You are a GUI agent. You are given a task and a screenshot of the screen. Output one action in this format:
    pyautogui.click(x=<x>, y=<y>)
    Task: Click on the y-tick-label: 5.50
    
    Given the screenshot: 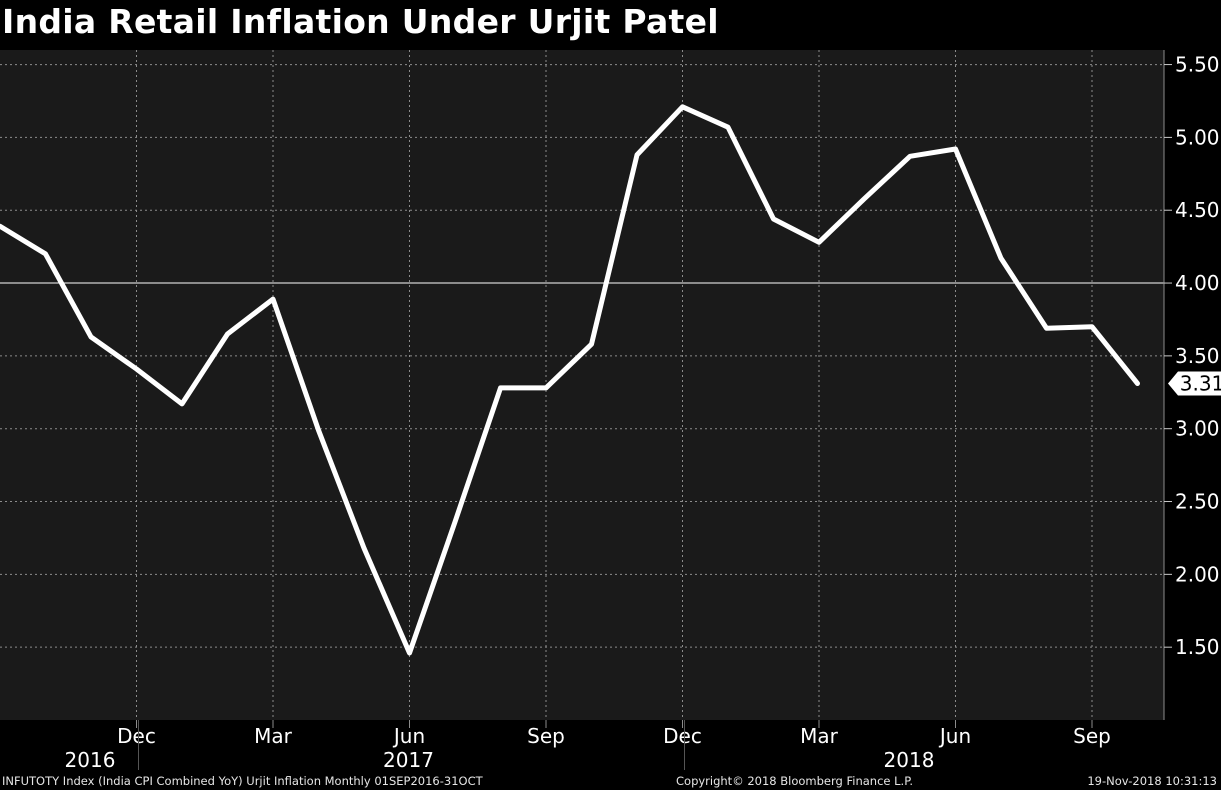 What is the action you would take?
    pyautogui.click(x=1197, y=65)
    